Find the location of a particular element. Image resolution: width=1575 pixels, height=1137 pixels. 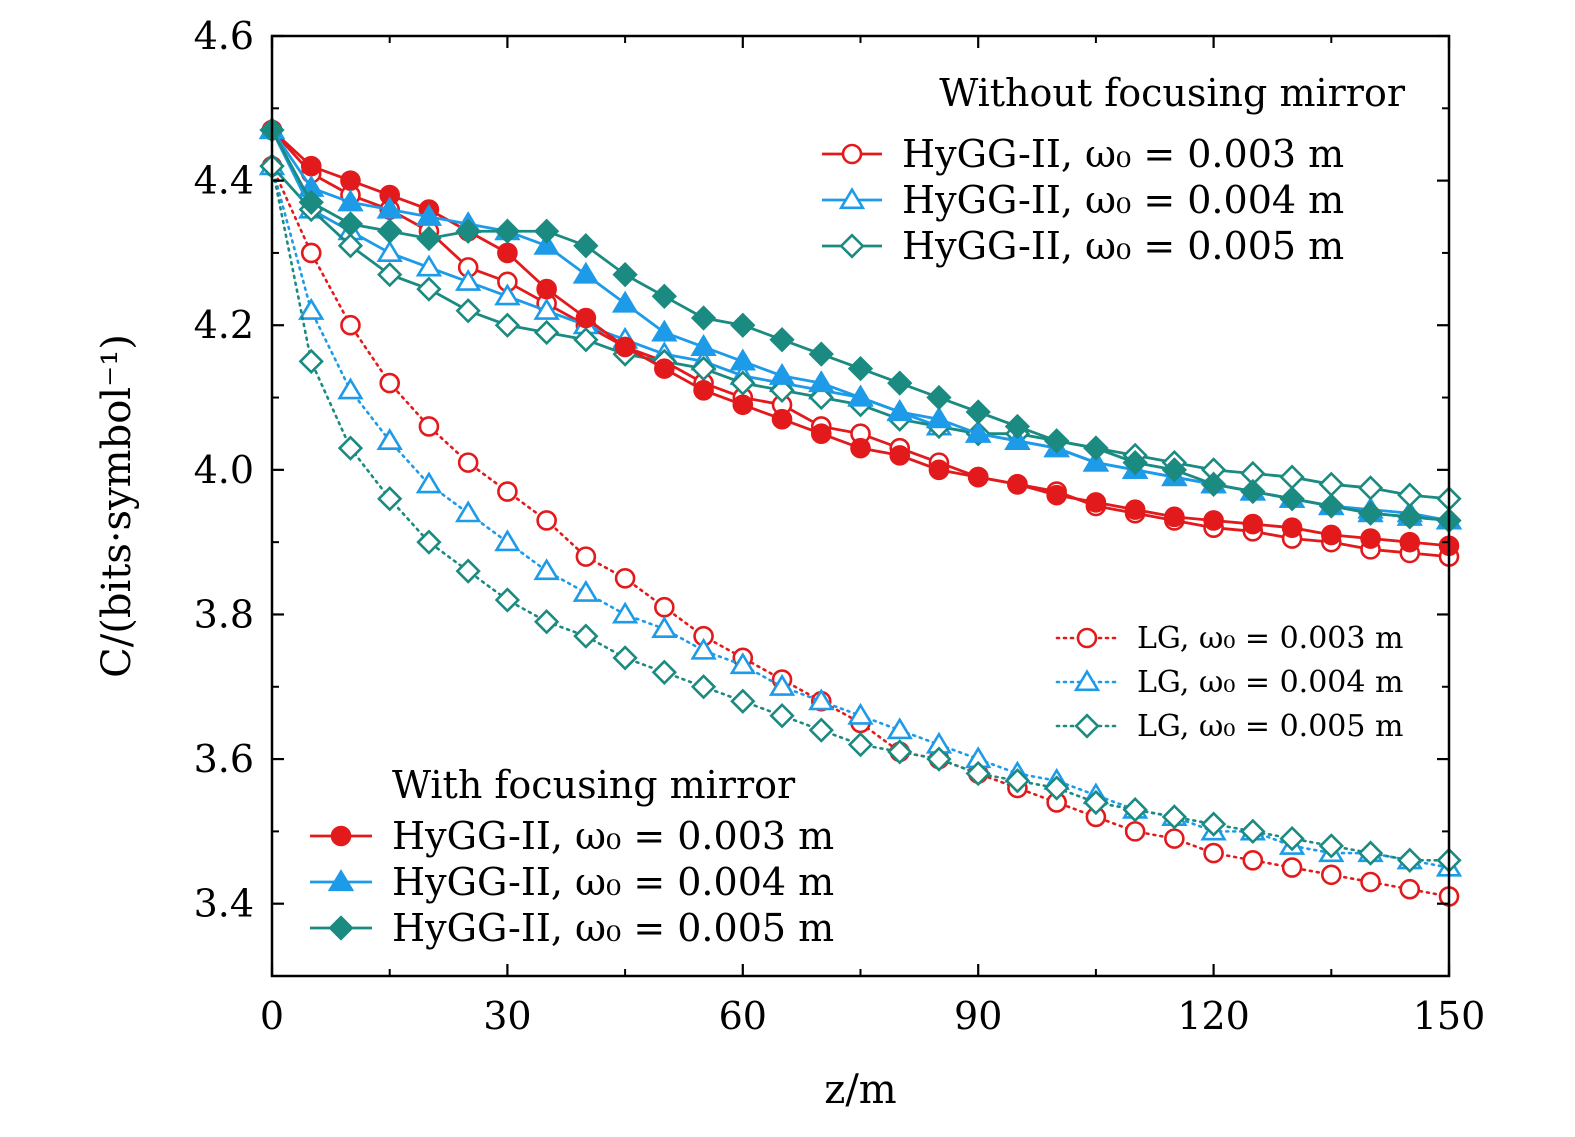

x-tick-label: 30 is located at coordinates (507, 1016).